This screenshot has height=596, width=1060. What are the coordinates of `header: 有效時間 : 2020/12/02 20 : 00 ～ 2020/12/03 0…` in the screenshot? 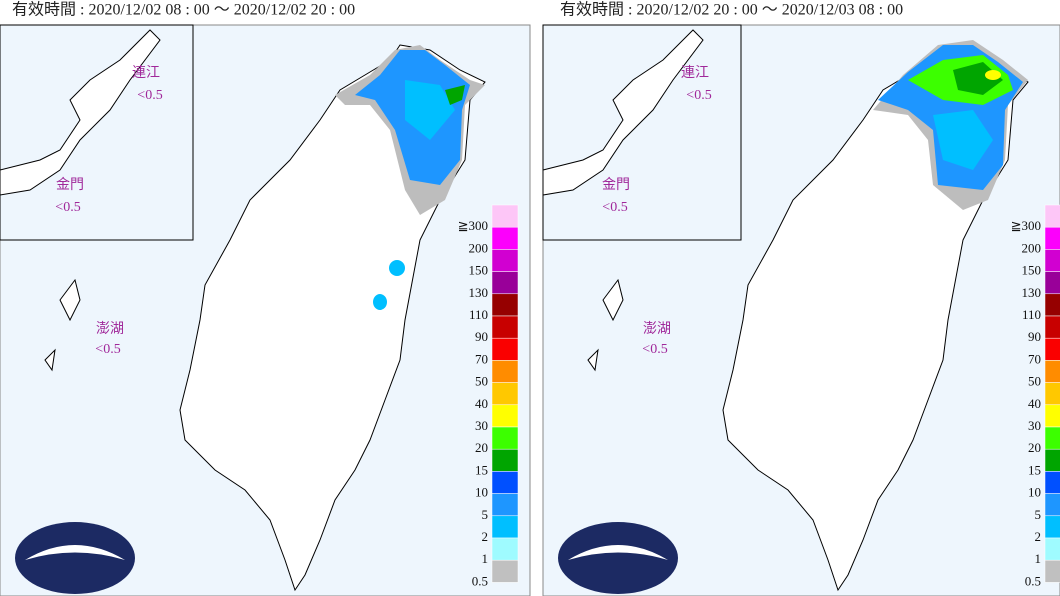 It's located at (731, 10).